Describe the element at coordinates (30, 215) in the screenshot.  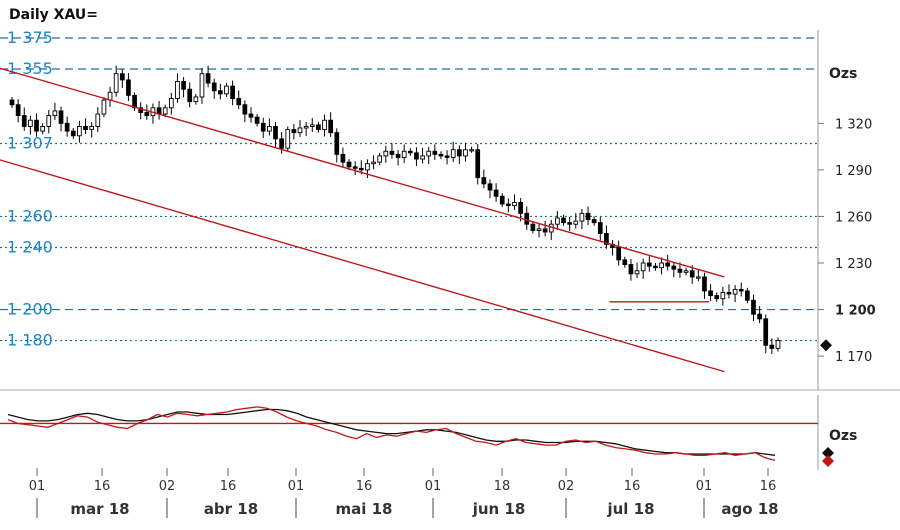
I see `level-label-3: 1 260` at that location.